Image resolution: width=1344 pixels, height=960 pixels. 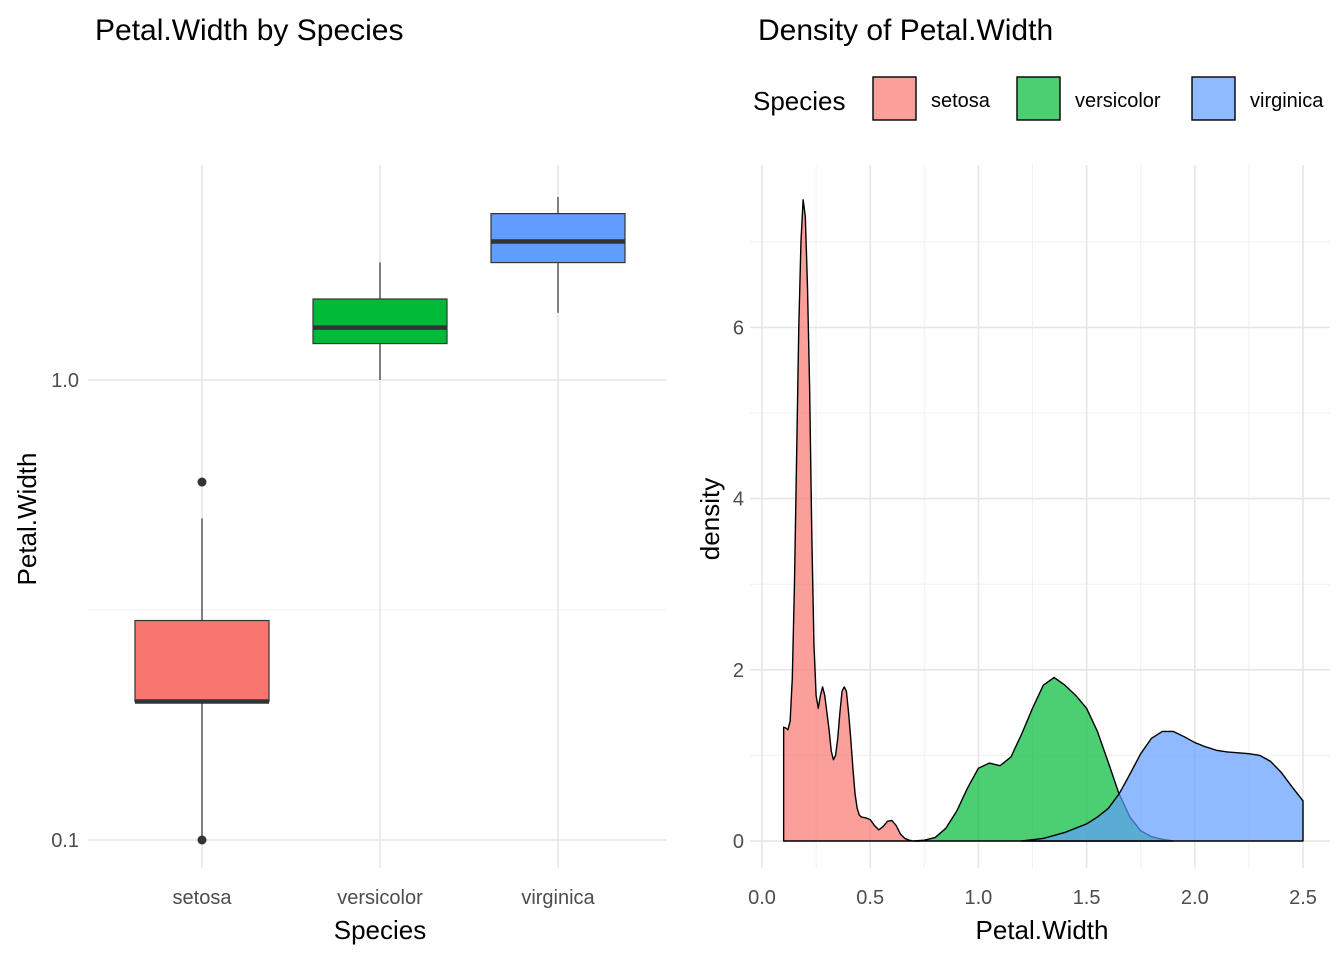 What do you see at coordinates (380, 321) in the screenshot?
I see `box-versicolor` at bounding box center [380, 321].